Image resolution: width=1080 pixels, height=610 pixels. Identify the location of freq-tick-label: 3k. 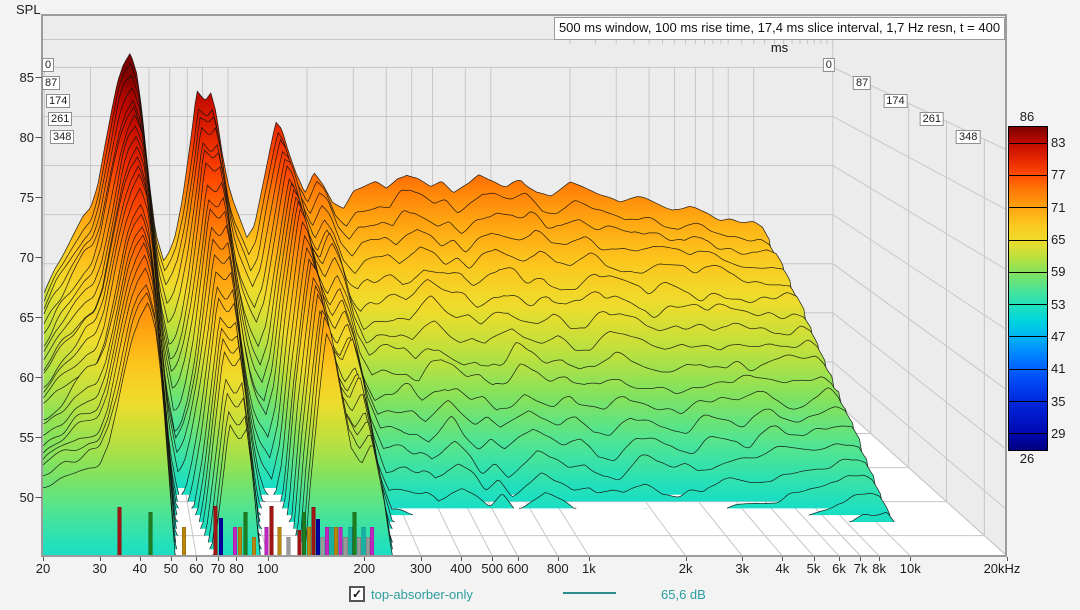
(742, 568).